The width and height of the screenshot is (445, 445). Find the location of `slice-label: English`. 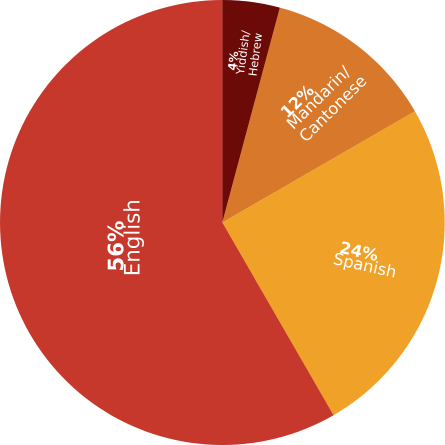

slice-label: English is located at coordinates (133, 237).